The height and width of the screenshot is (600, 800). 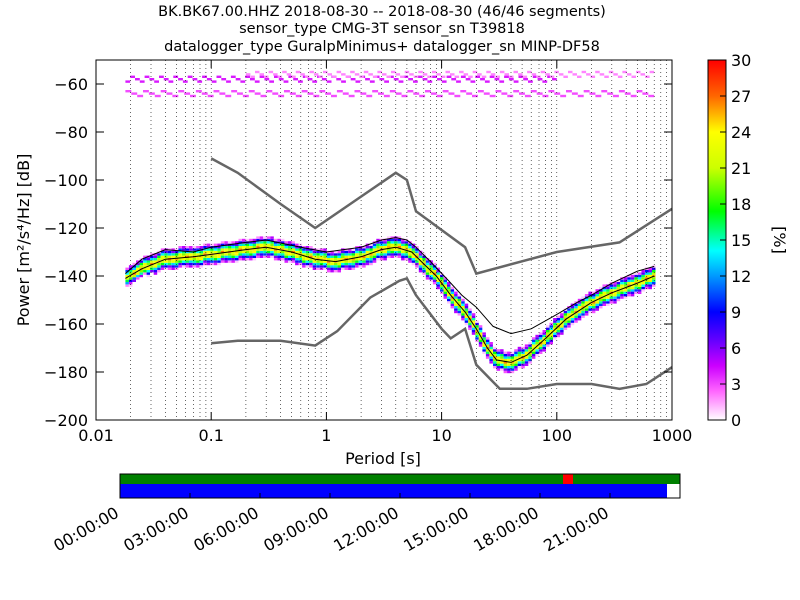 What do you see at coordinates (296, 529) in the screenshot?
I see `timeline-tick-label: 09:00:00` at bounding box center [296, 529].